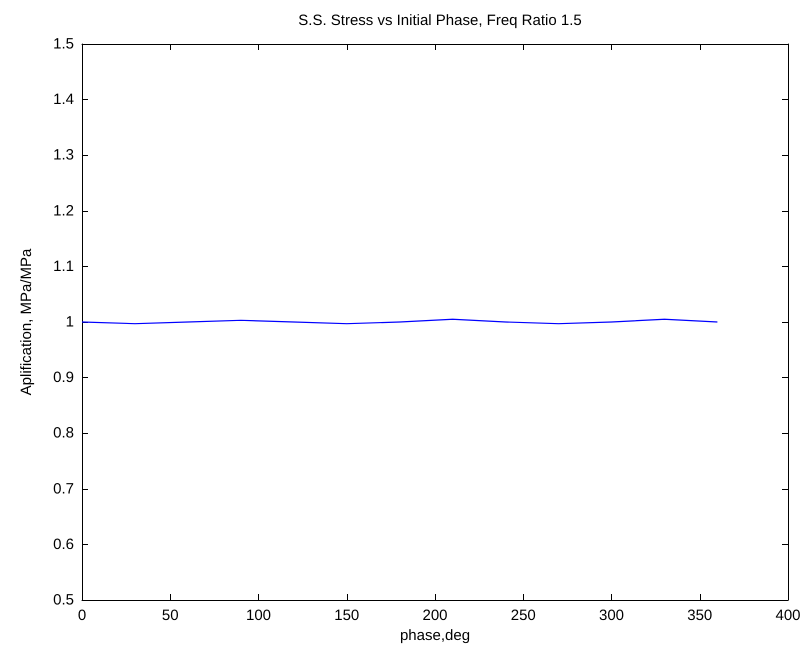 The image size is (808, 659). What do you see at coordinates (63, 266) in the screenshot?
I see `y-tick-label: 1.1` at bounding box center [63, 266].